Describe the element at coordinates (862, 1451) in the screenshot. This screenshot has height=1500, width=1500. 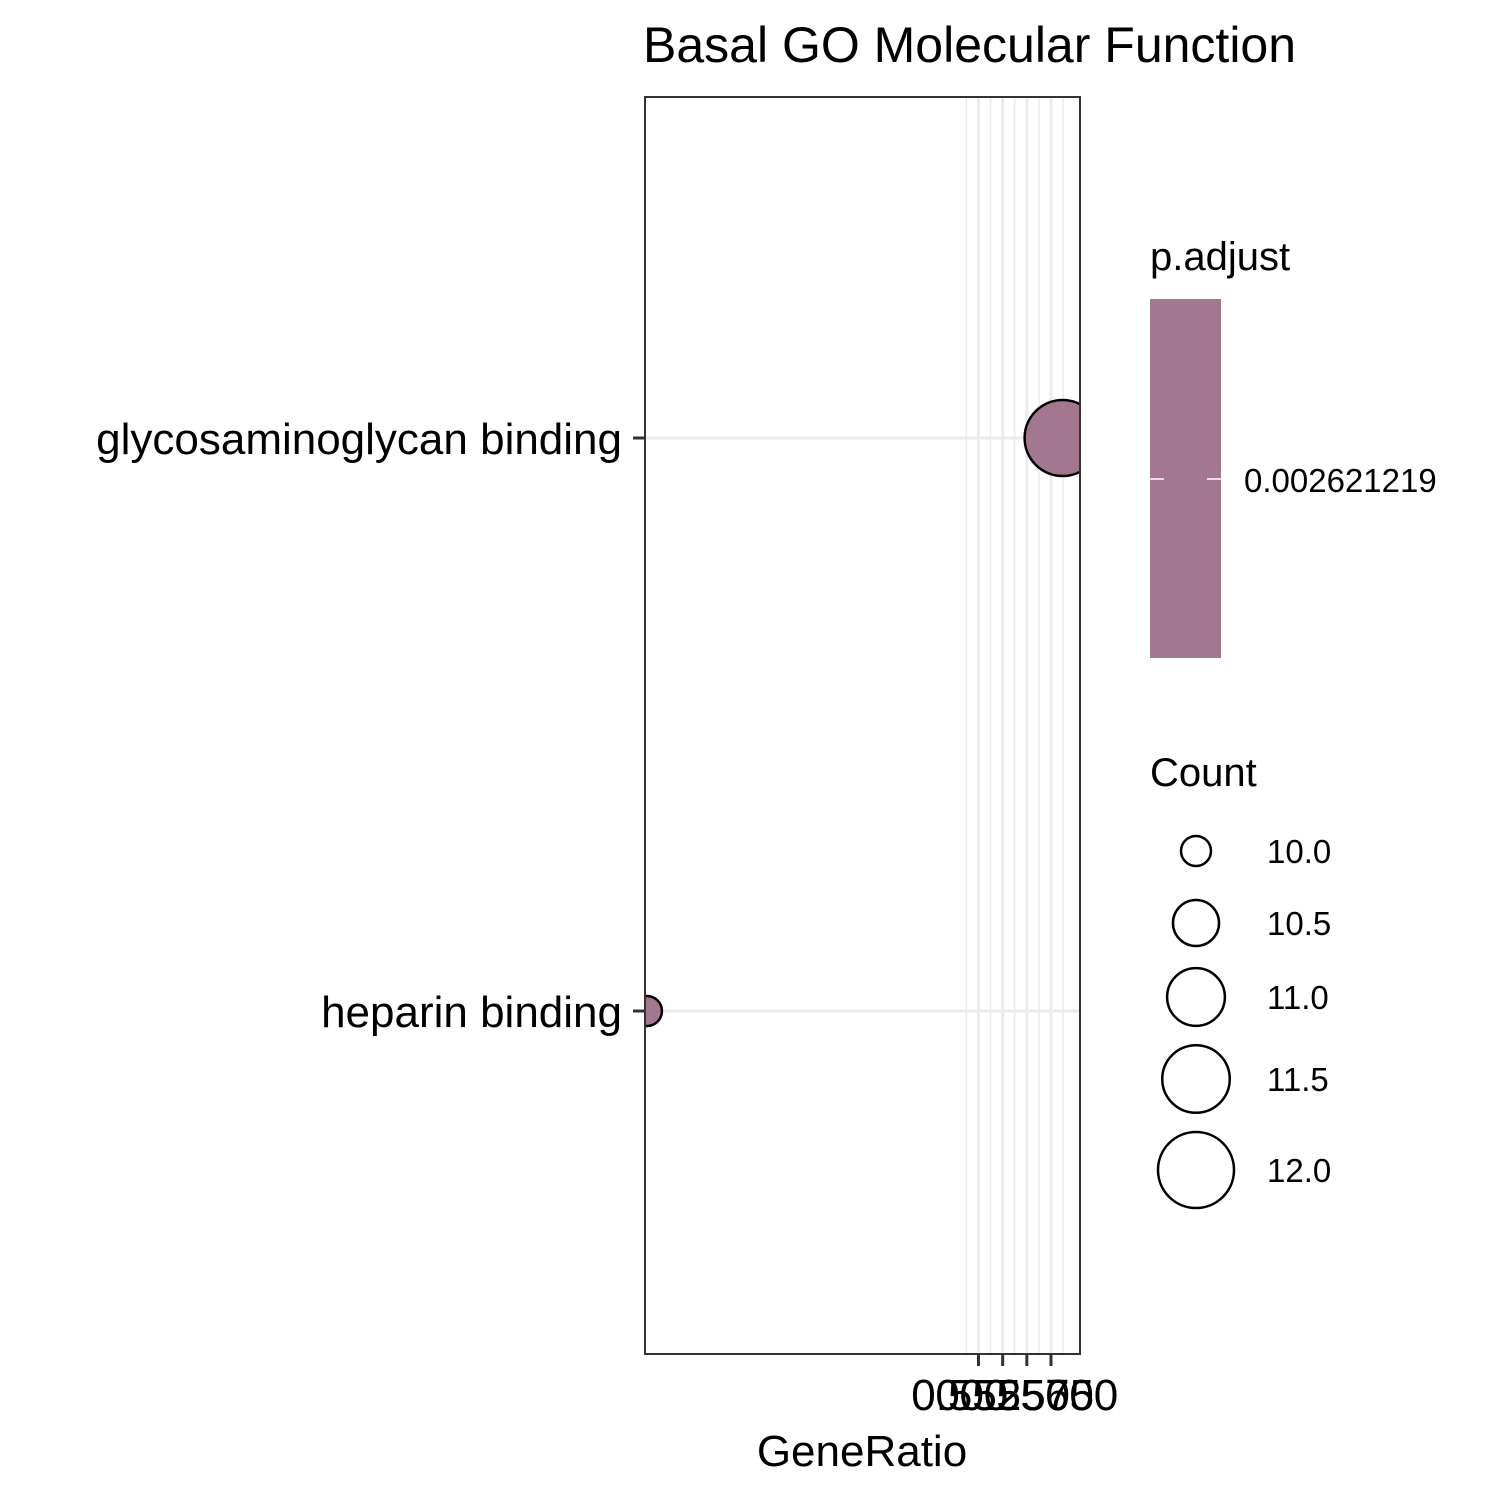
I see `x-axis-title: GeneRatio` at that location.